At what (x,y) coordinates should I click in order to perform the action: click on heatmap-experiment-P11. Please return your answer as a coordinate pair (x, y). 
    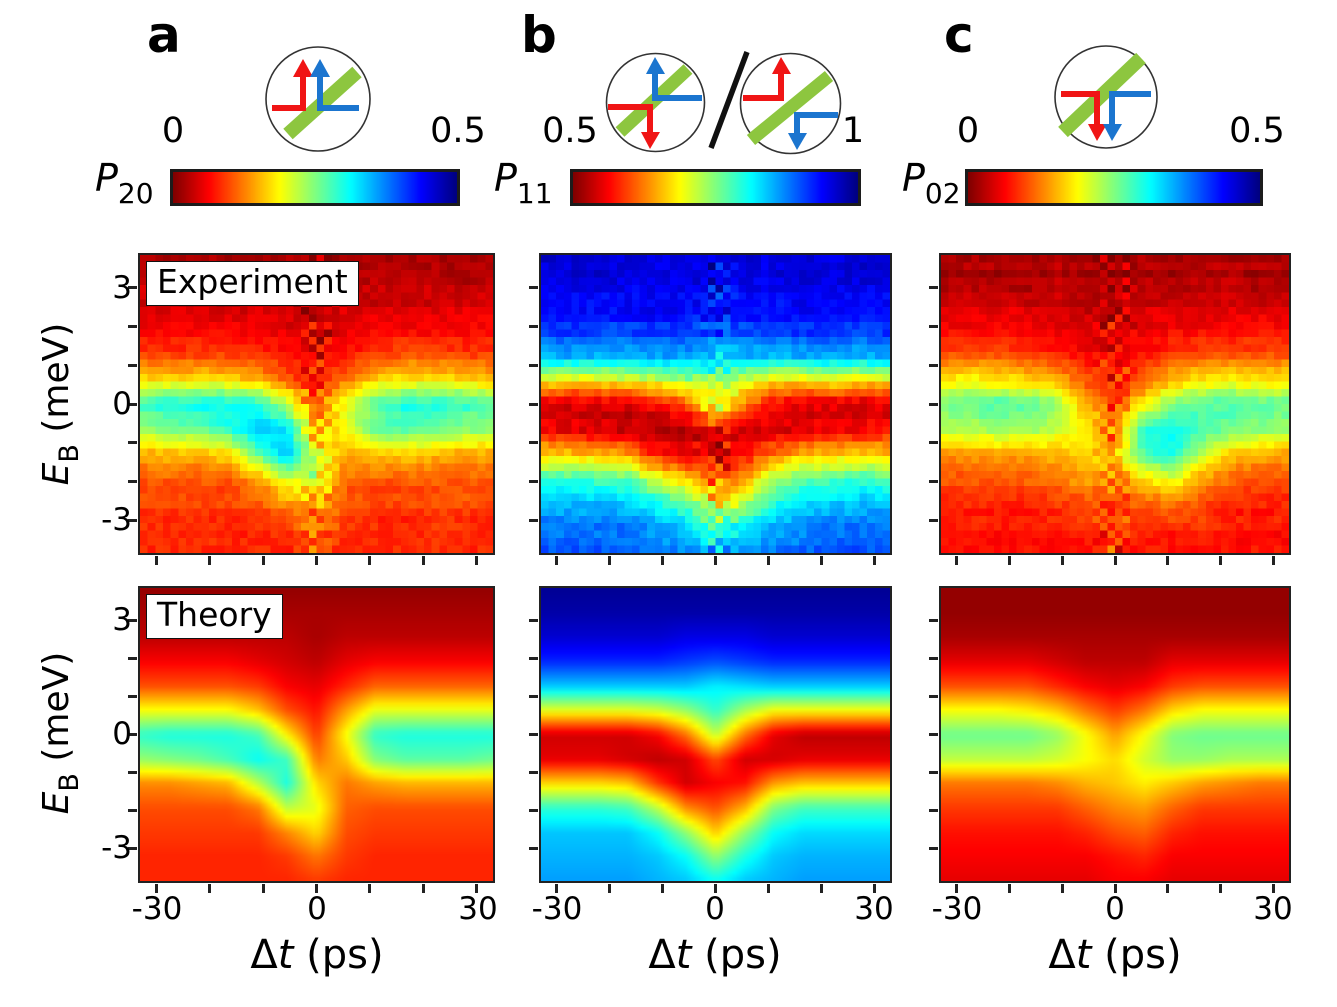
    Looking at the image, I should click on (715, 404).